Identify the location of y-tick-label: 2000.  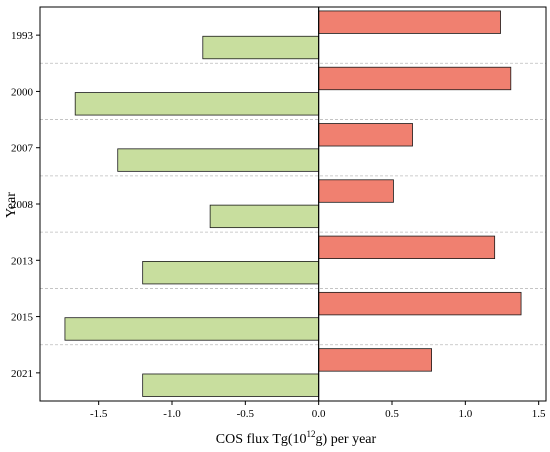
(22, 92).